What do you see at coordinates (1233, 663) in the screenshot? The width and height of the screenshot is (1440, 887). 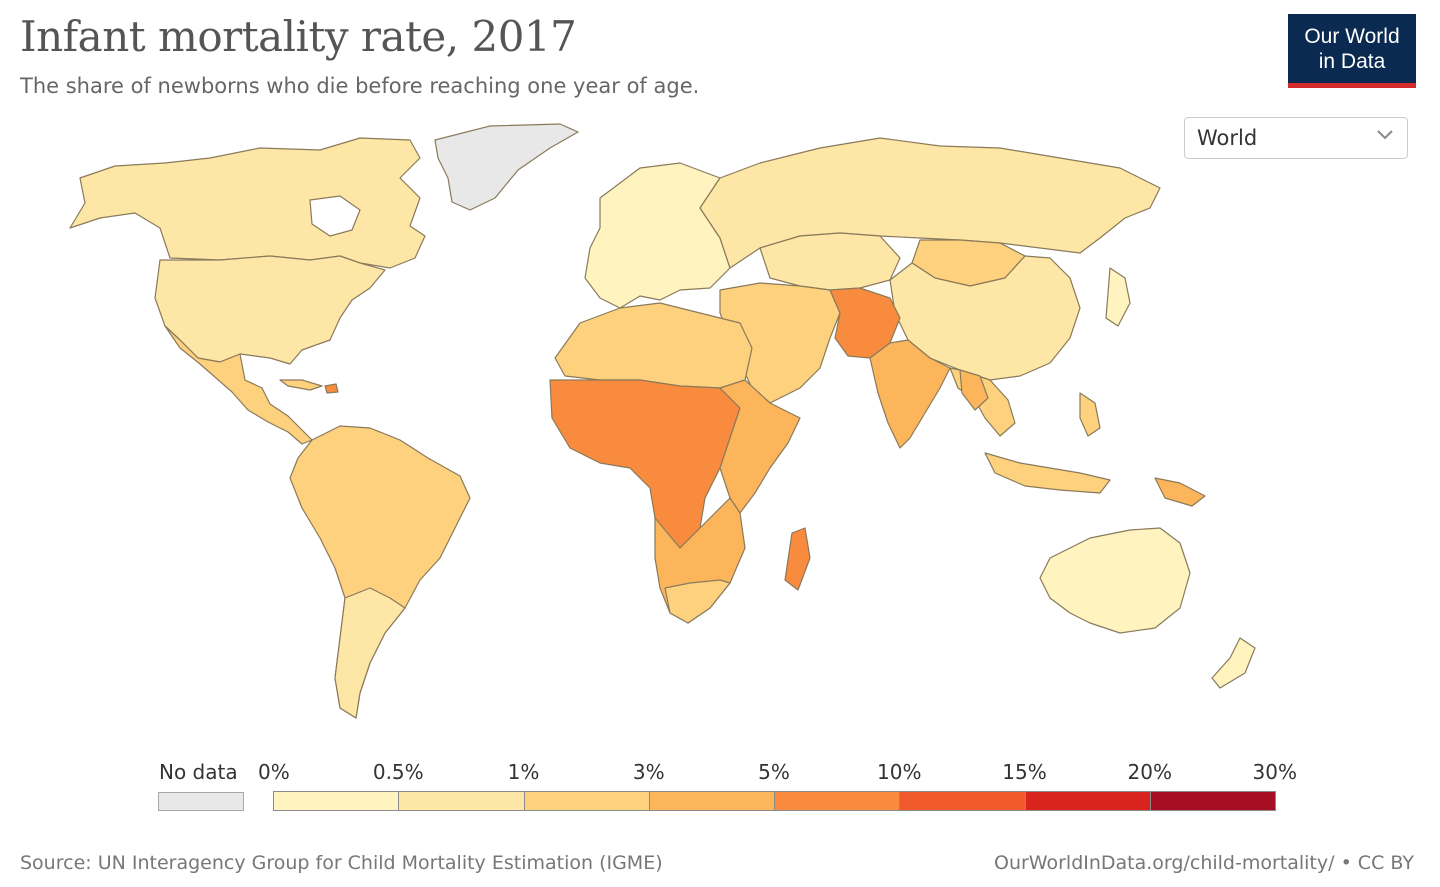 I see `region-new-zealand` at bounding box center [1233, 663].